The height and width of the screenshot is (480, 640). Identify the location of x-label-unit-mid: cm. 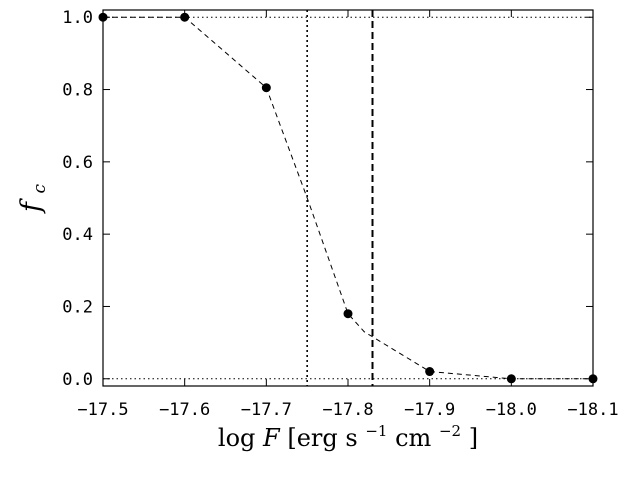
(413, 438).